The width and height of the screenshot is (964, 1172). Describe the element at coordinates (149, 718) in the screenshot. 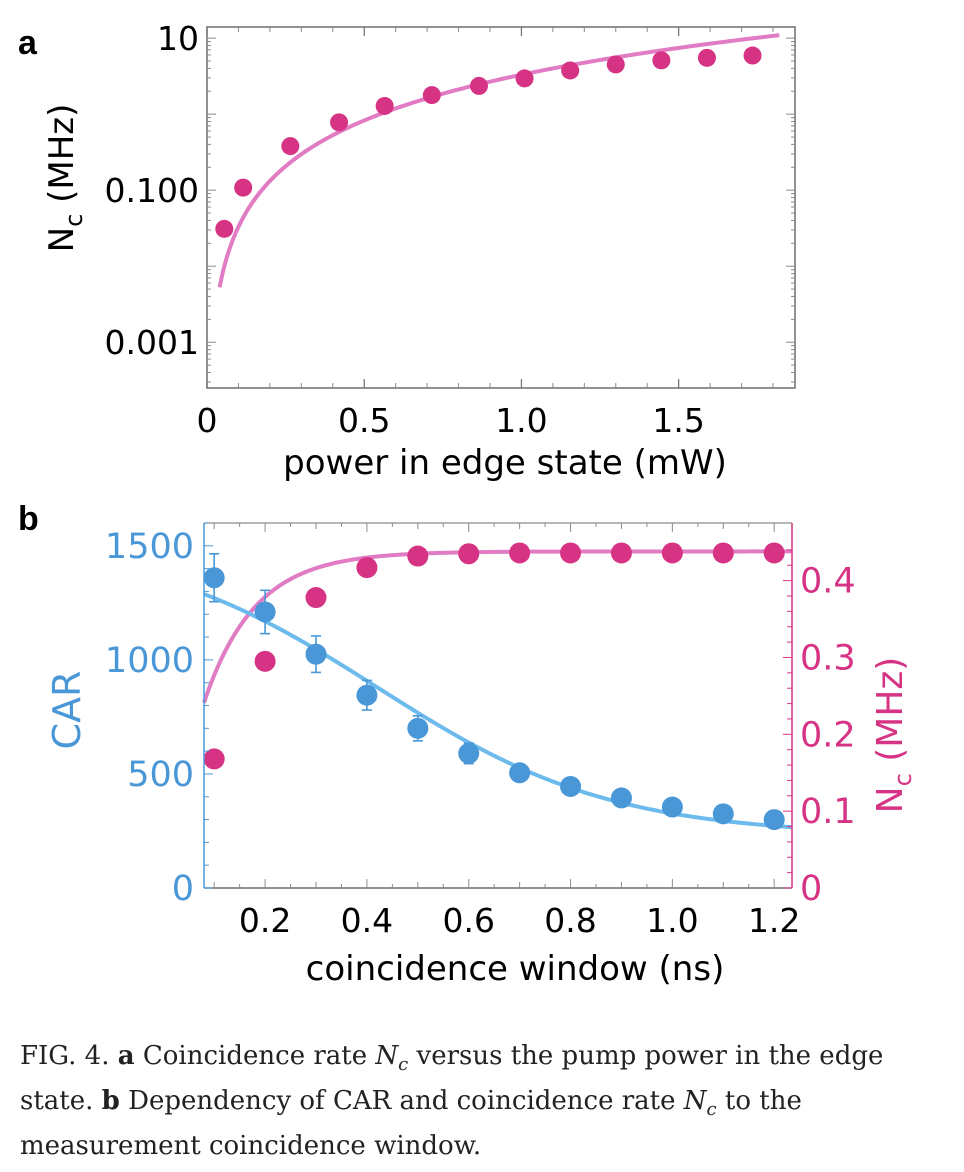

I see `panel-b-left-y-tick-labels: 0 500 1000 1500` at that location.